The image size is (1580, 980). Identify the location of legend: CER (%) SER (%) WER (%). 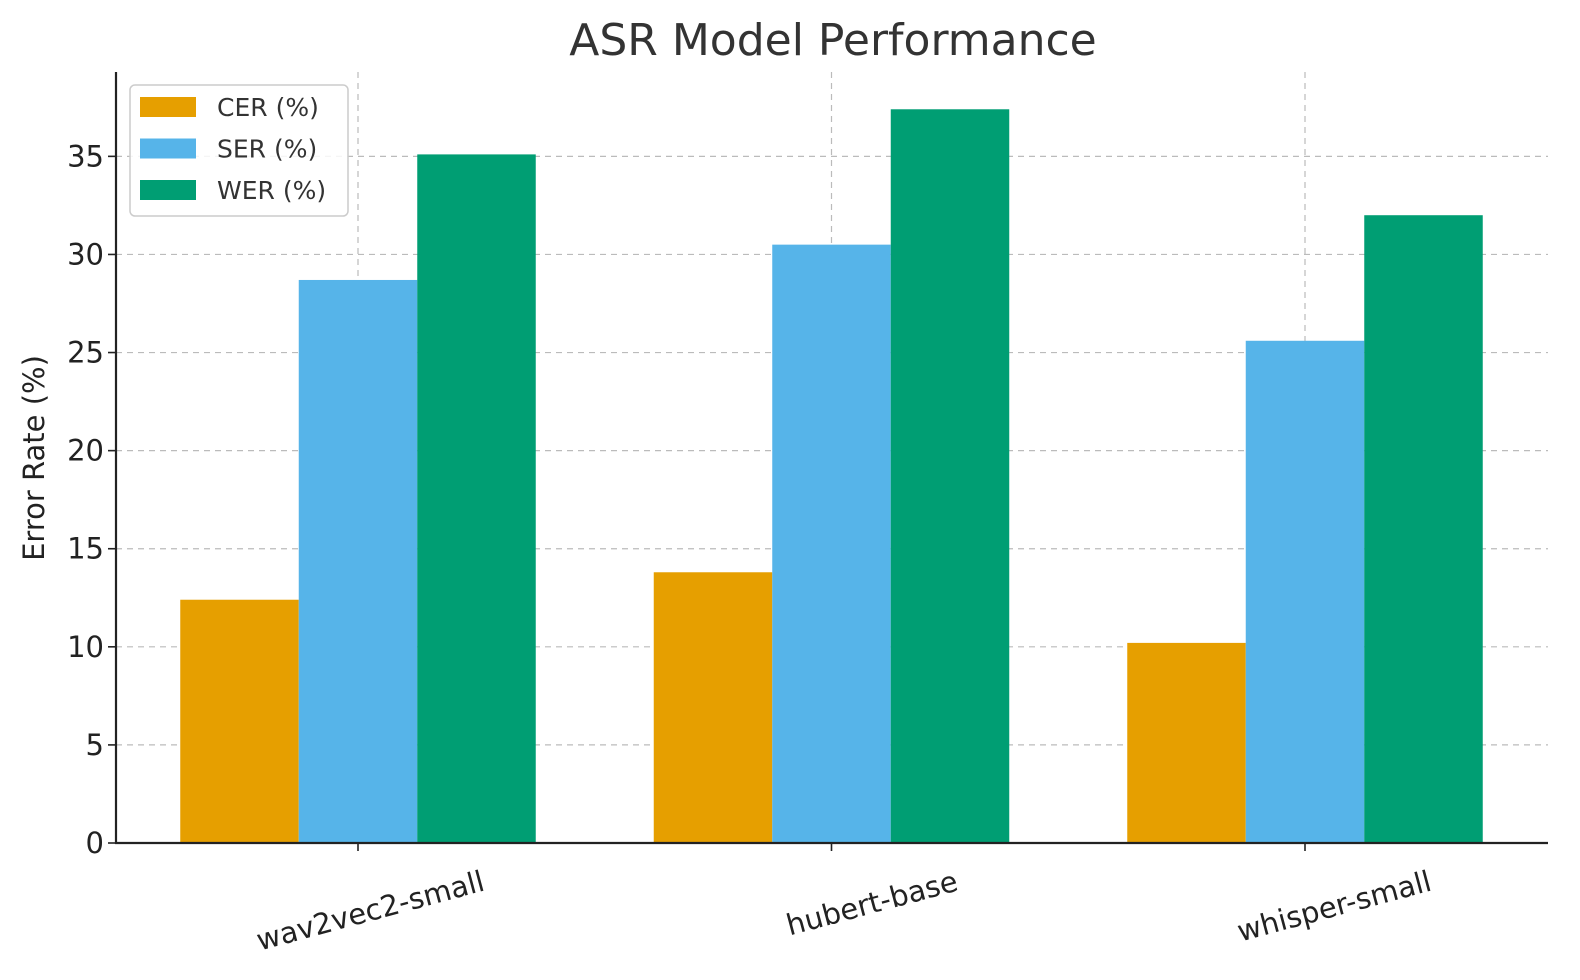
(239, 150).